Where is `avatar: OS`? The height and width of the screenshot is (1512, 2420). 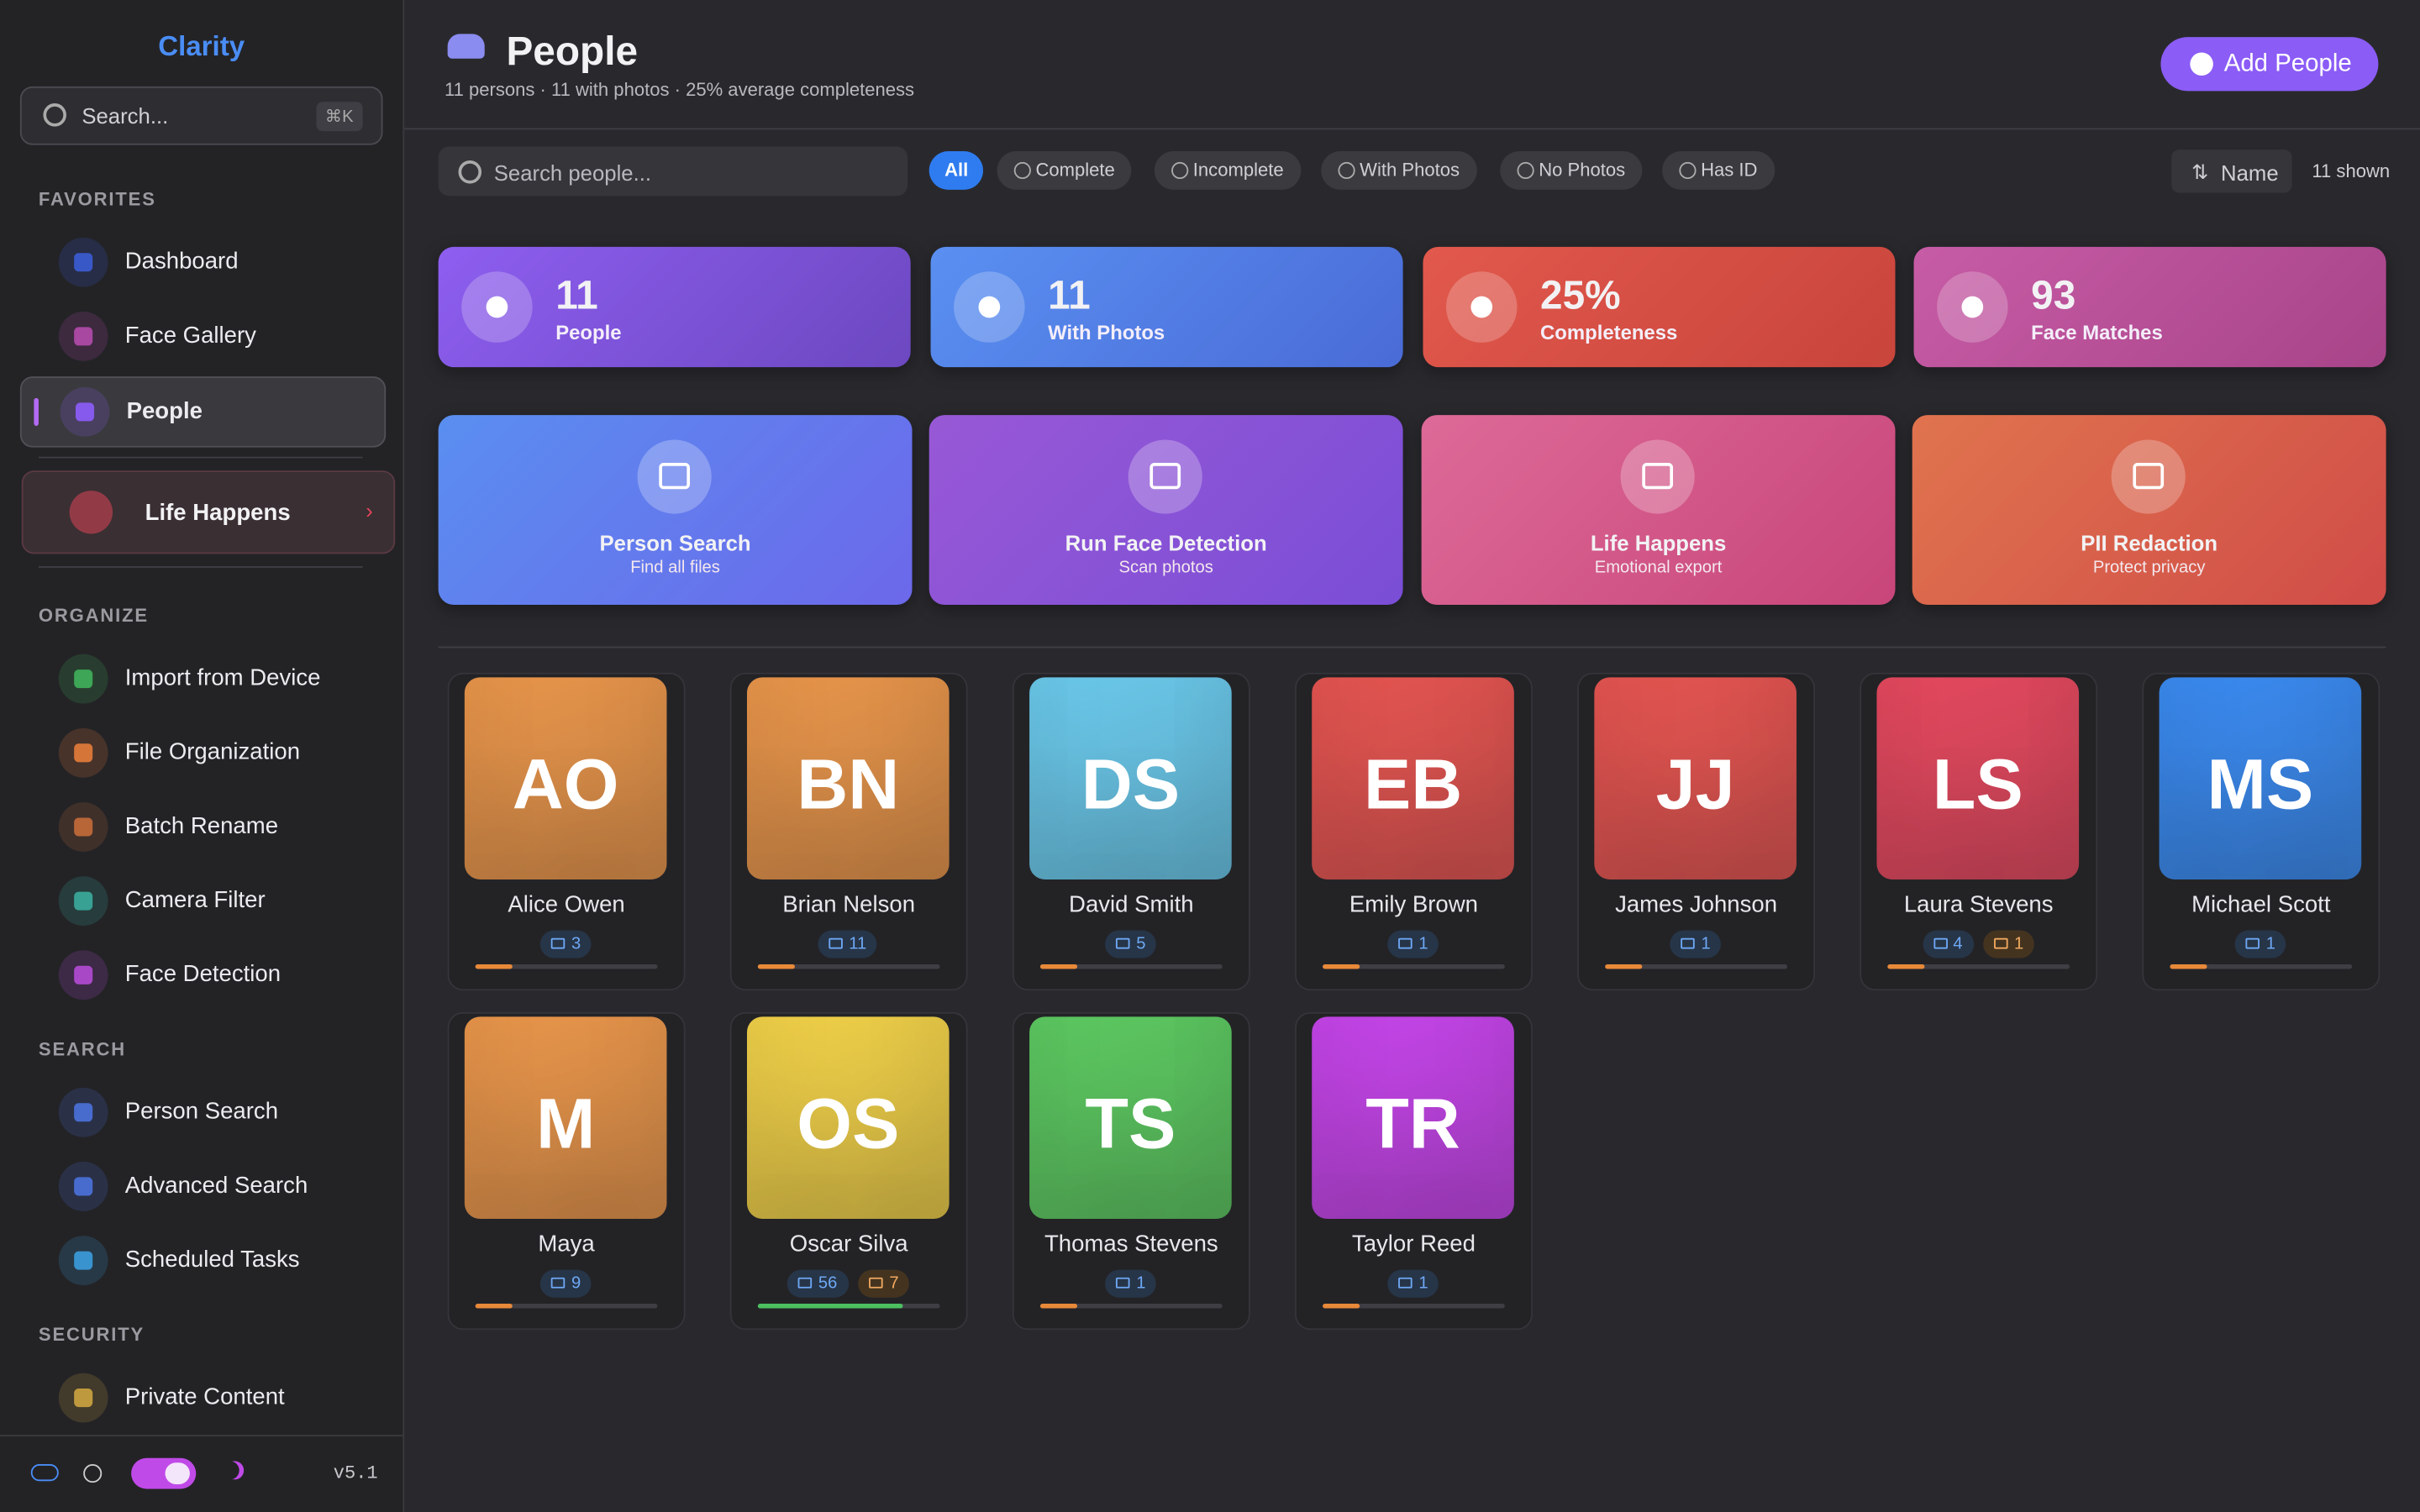 avatar: OS is located at coordinates (848, 1118).